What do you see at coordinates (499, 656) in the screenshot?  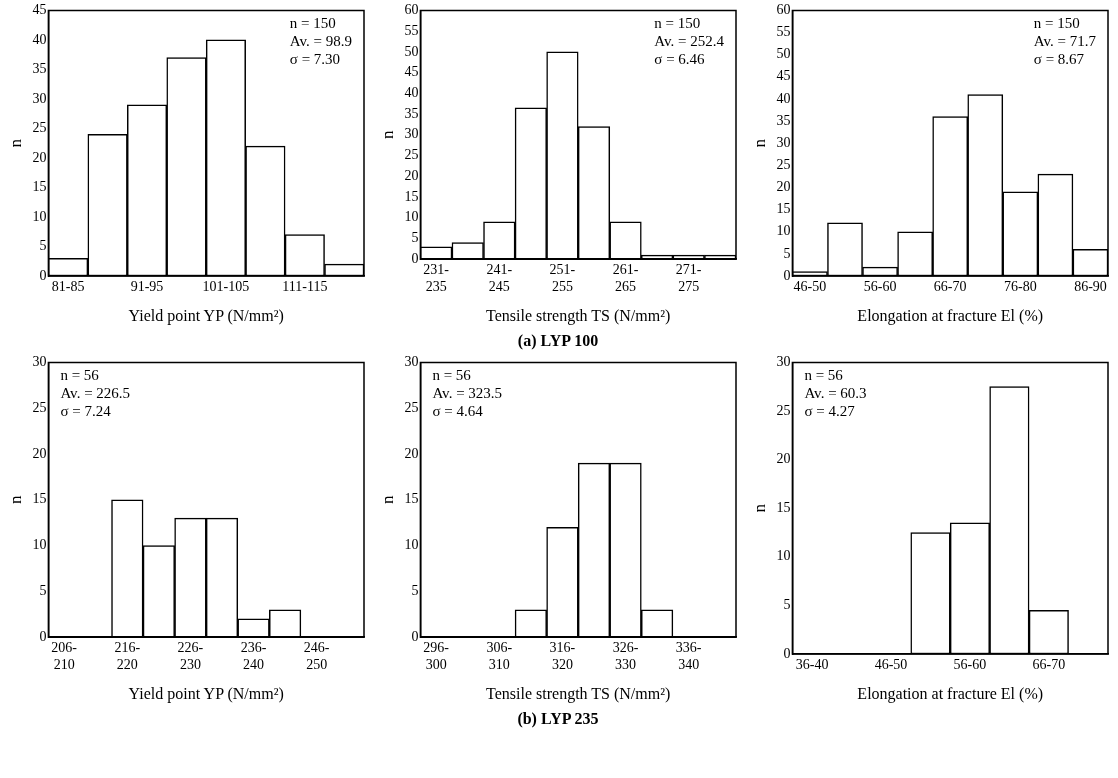 I see `x-tick-label: 306-310` at bounding box center [499, 656].